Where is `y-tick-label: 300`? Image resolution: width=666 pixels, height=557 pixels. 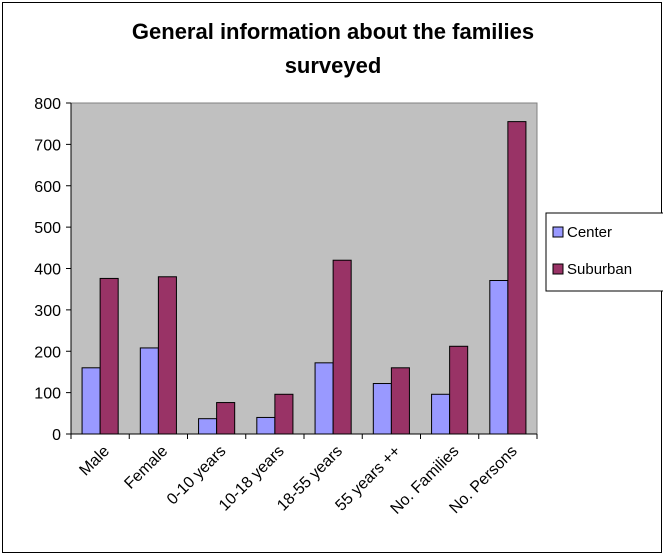
y-tick-label: 300 is located at coordinates (47, 311).